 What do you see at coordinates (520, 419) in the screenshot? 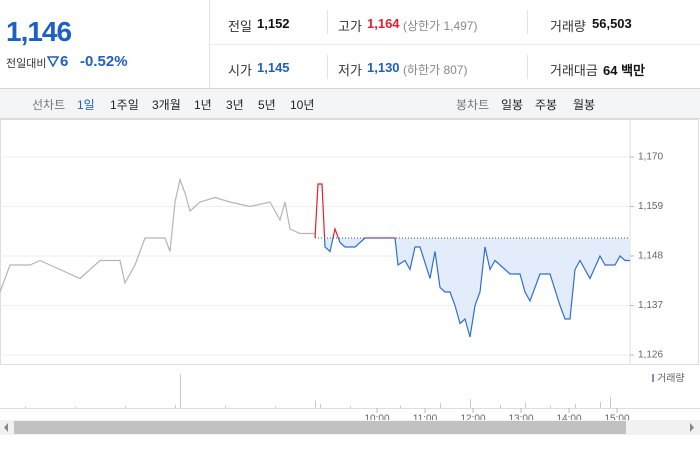
I see `x-tick-label: 13:00` at bounding box center [520, 419].